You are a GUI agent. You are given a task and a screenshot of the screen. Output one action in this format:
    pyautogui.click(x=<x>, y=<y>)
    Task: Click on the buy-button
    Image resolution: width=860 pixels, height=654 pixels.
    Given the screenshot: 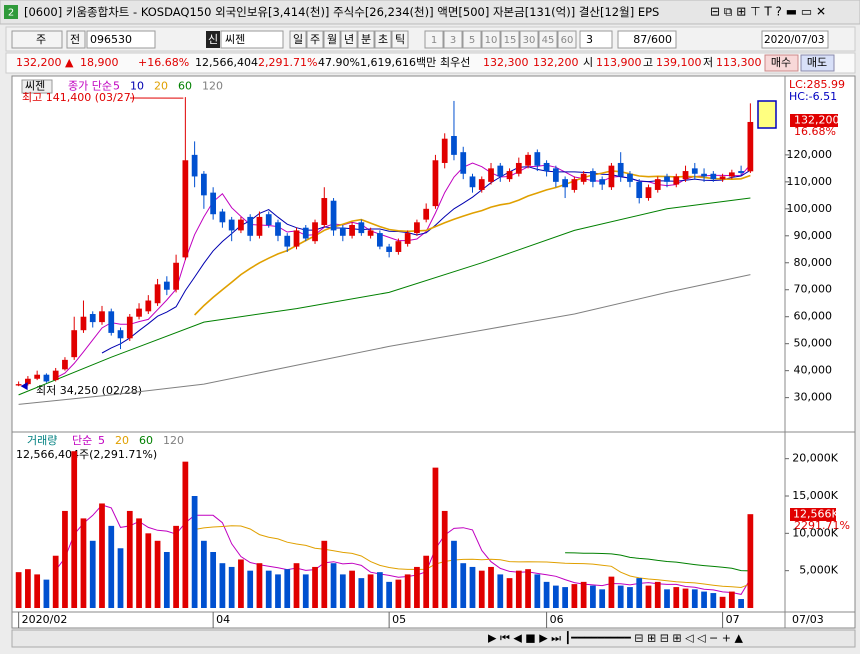 What is the action you would take?
    pyautogui.click(x=781, y=63)
    